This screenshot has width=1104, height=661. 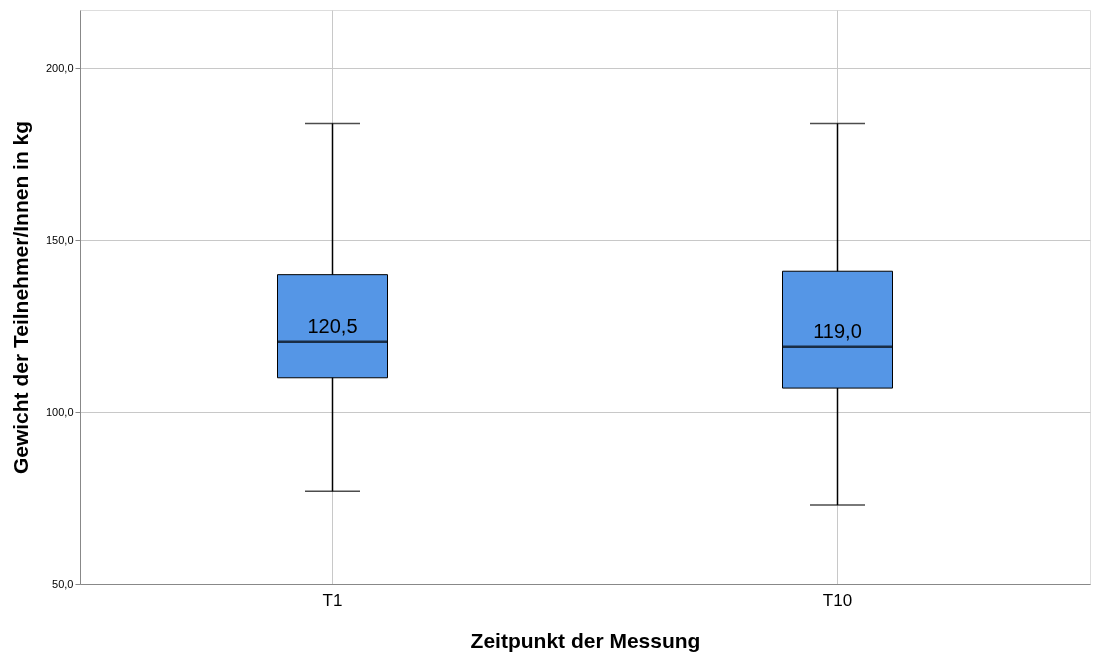 I want to click on y-tick-label: 150,0, so click(x=59, y=239).